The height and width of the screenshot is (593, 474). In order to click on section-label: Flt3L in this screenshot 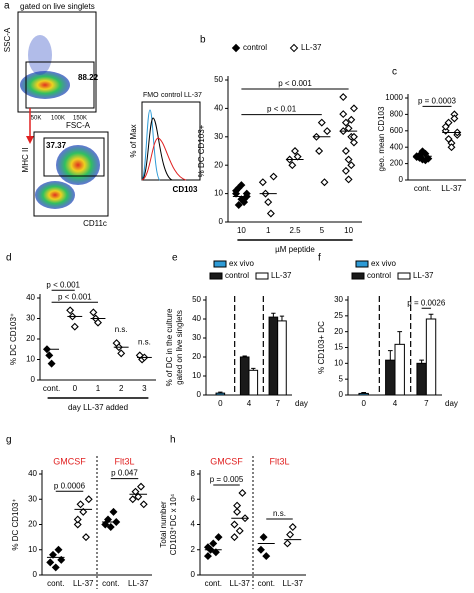, I will do `click(279, 461)`.